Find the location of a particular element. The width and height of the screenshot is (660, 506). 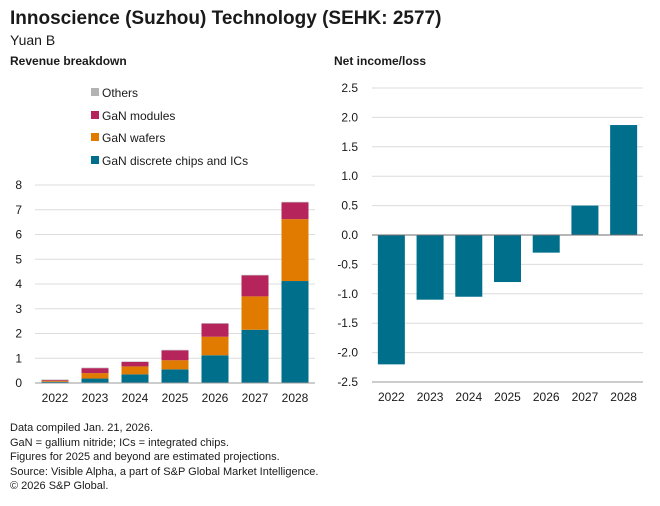

netincome-y-tick-label: 0.0 is located at coordinates (349, 235).